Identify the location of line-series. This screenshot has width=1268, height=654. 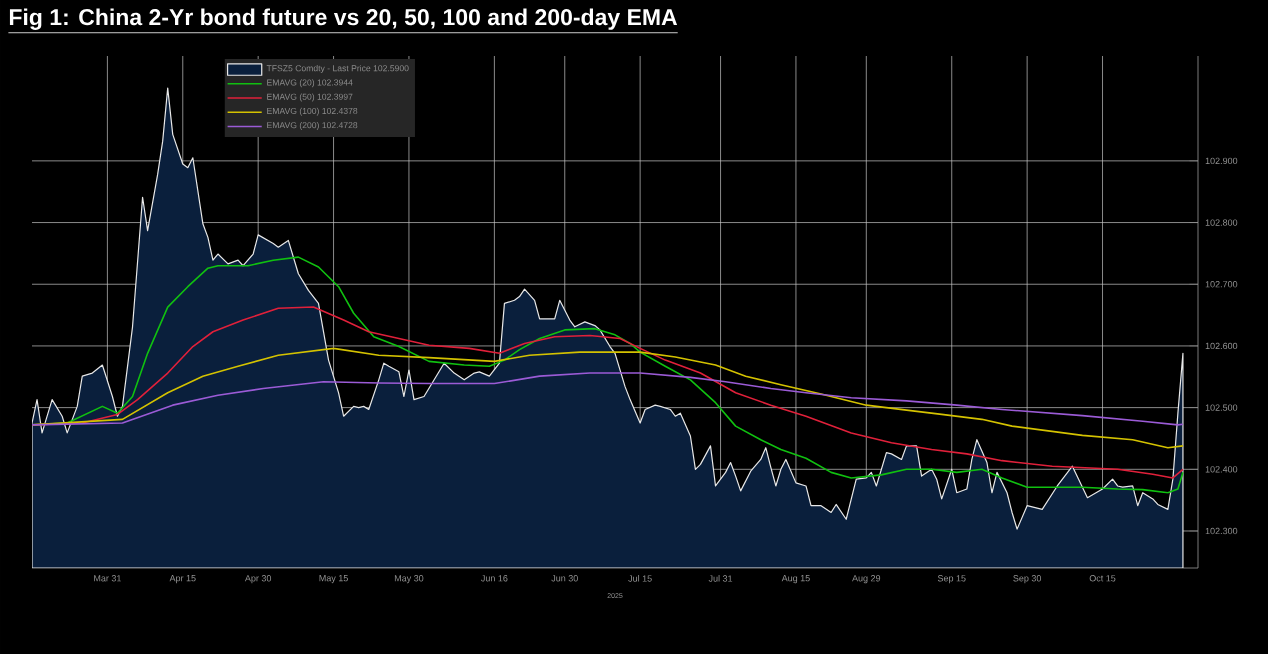
(608, 399).